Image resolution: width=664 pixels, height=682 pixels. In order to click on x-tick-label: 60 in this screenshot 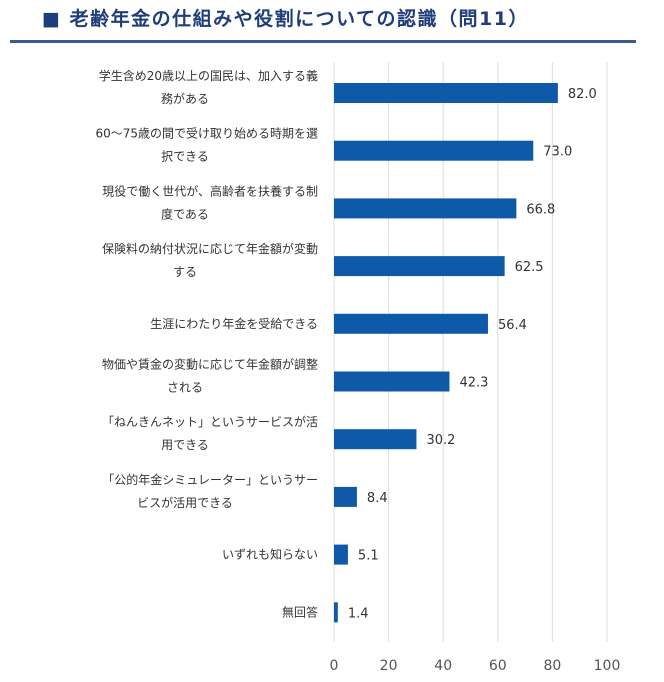, I will do `click(498, 666)`.